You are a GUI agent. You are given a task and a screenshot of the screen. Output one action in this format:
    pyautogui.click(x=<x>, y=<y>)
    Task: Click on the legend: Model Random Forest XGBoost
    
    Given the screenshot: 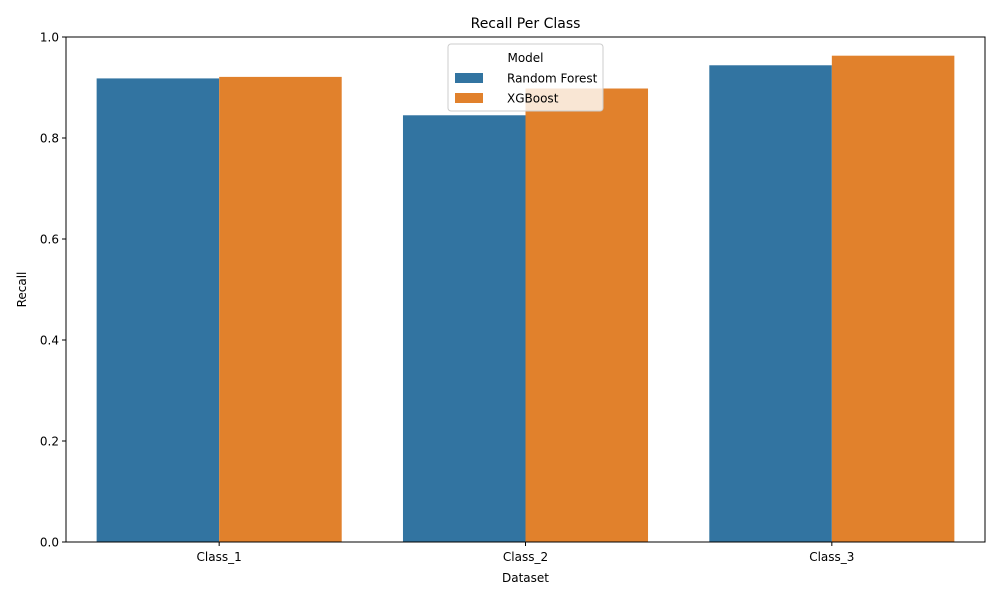 What is the action you would take?
    pyautogui.click(x=525, y=77)
    